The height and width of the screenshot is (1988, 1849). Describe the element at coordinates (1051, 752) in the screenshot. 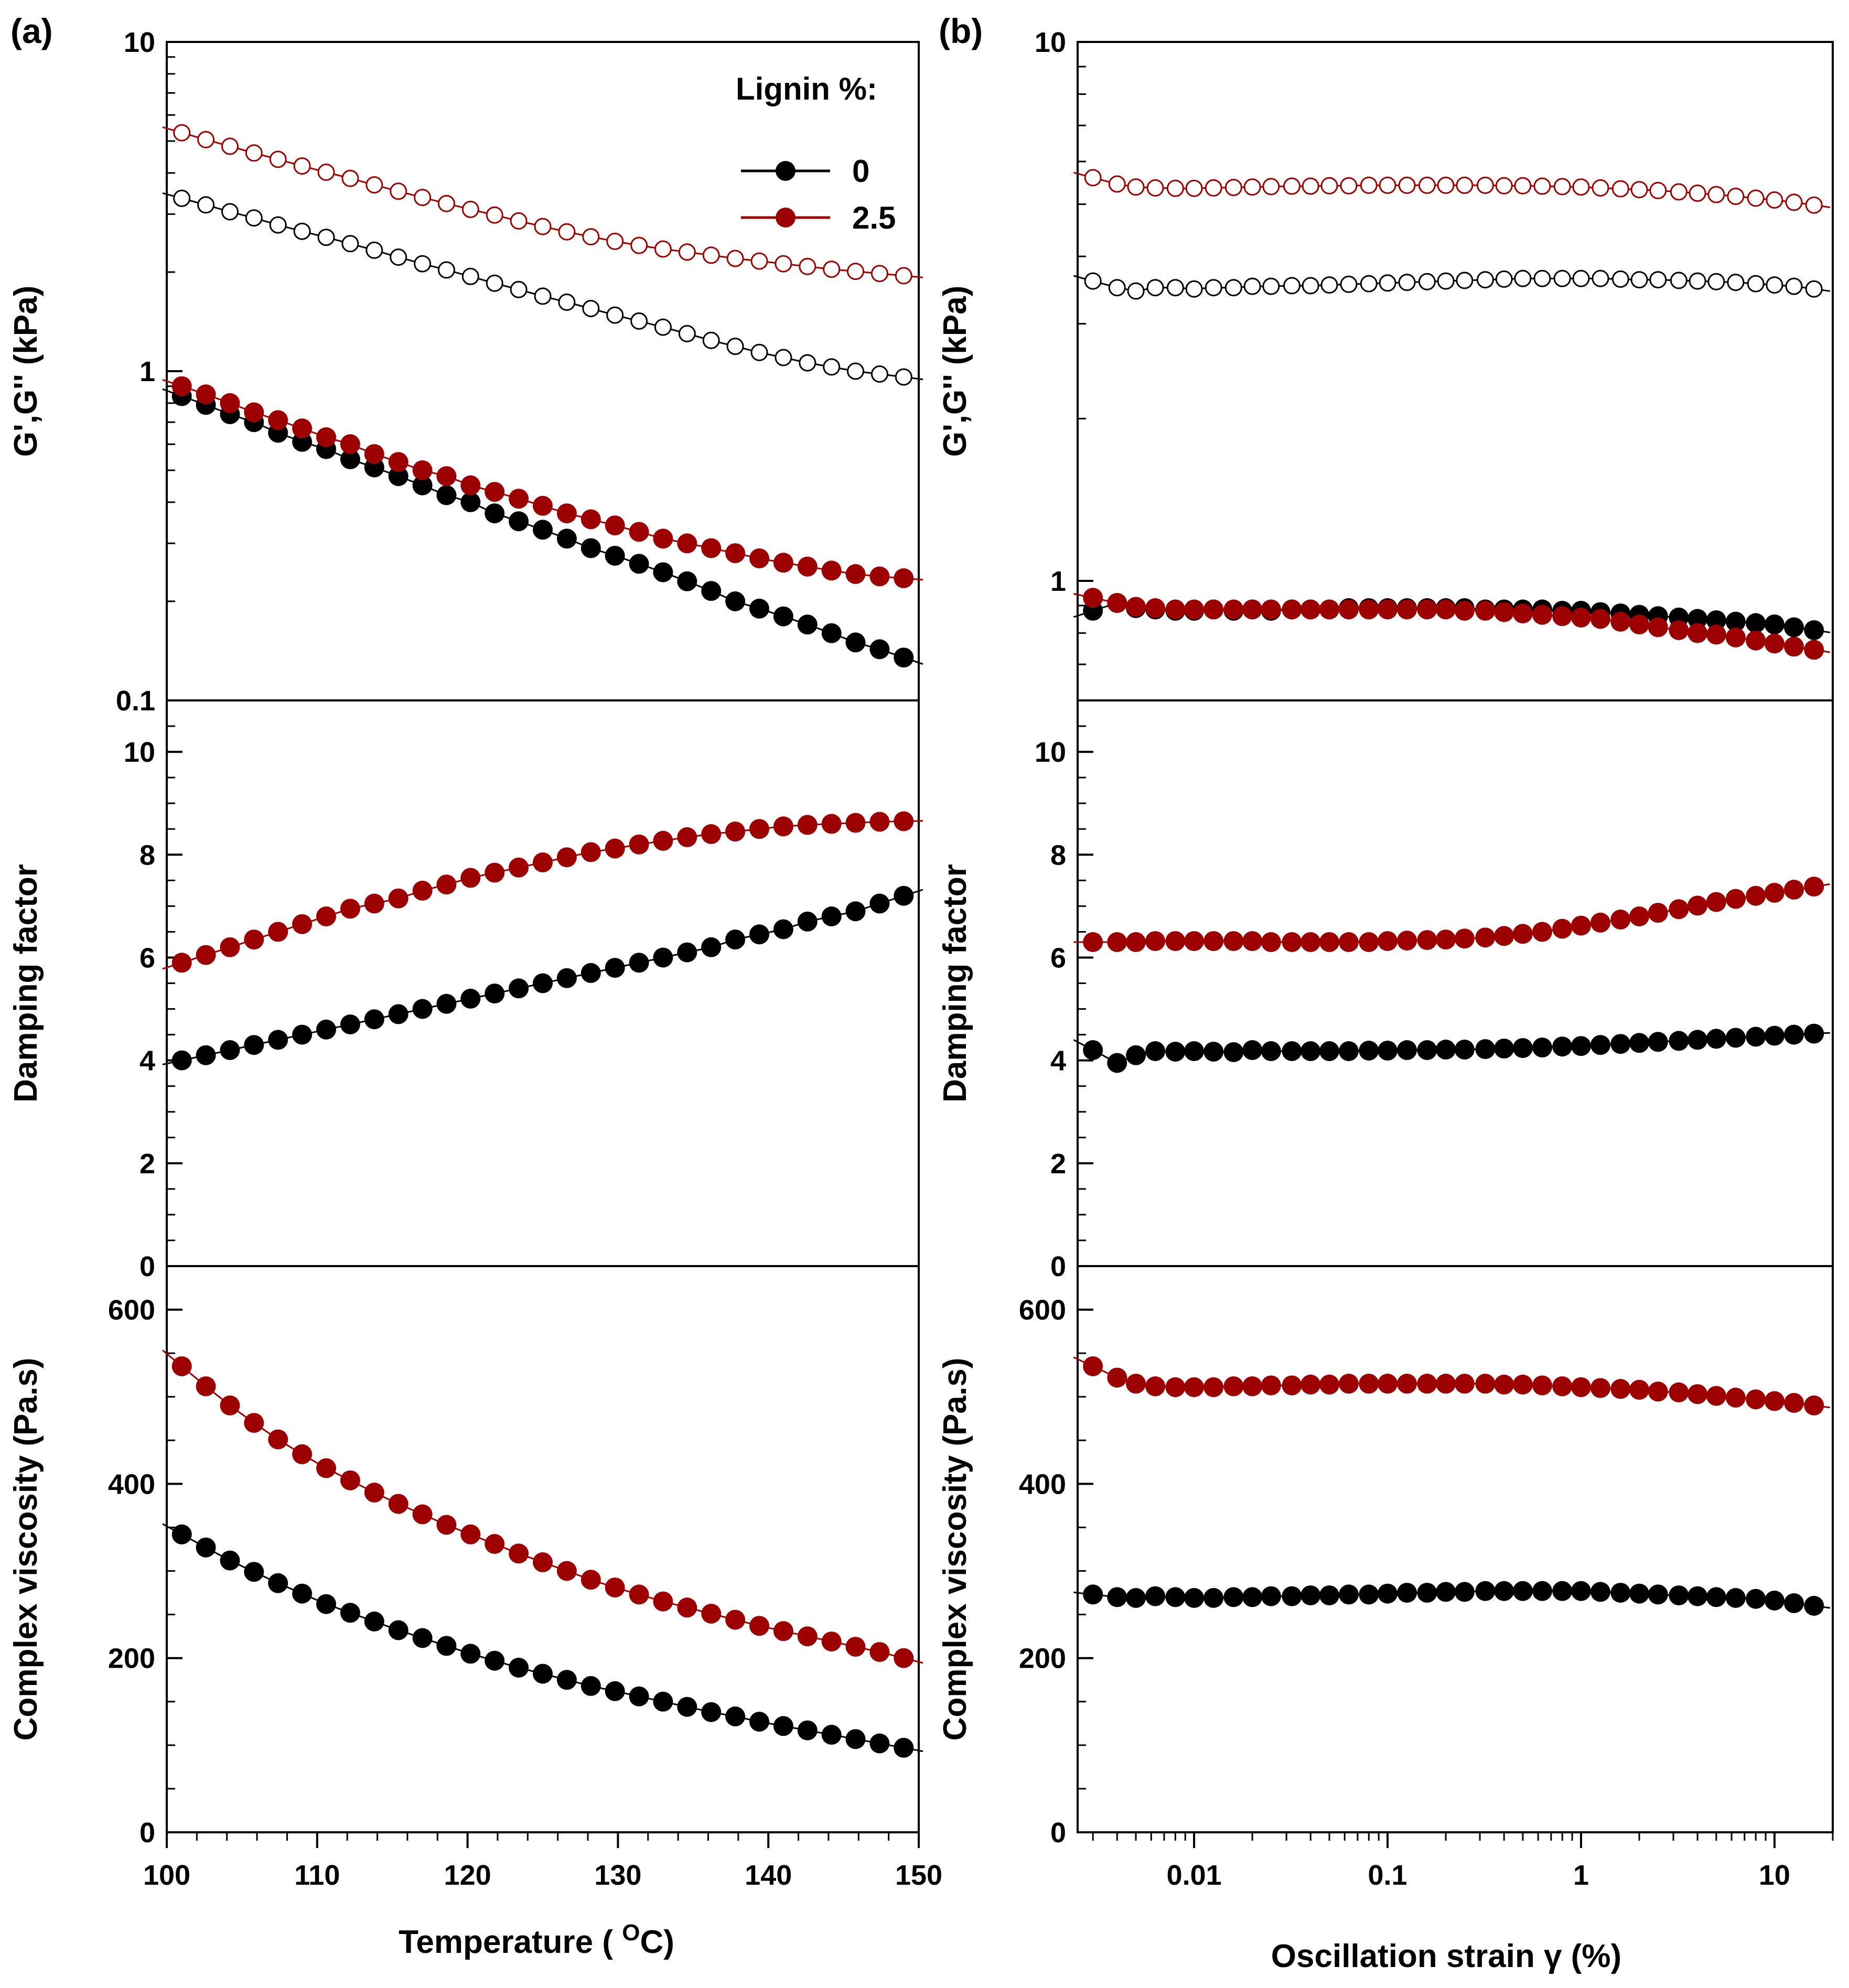

I see `y-tick-label-b-mid: 10` at that location.